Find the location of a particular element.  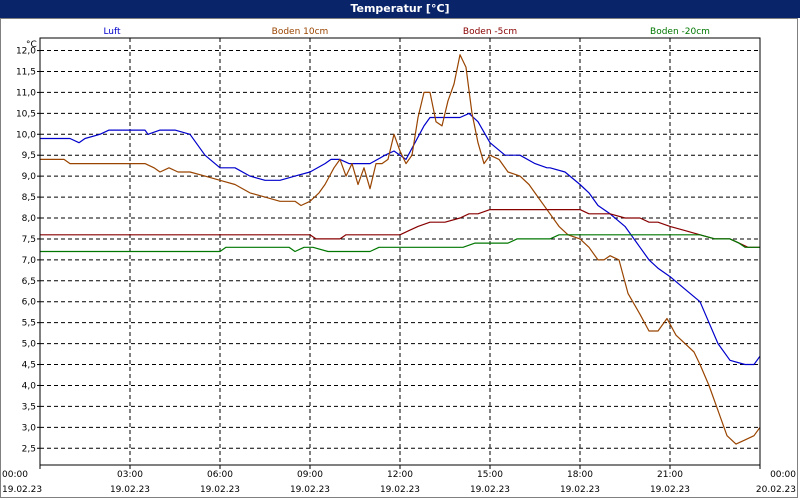

legend-entry-2: Boden -5cm is located at coordinates (490, 32).